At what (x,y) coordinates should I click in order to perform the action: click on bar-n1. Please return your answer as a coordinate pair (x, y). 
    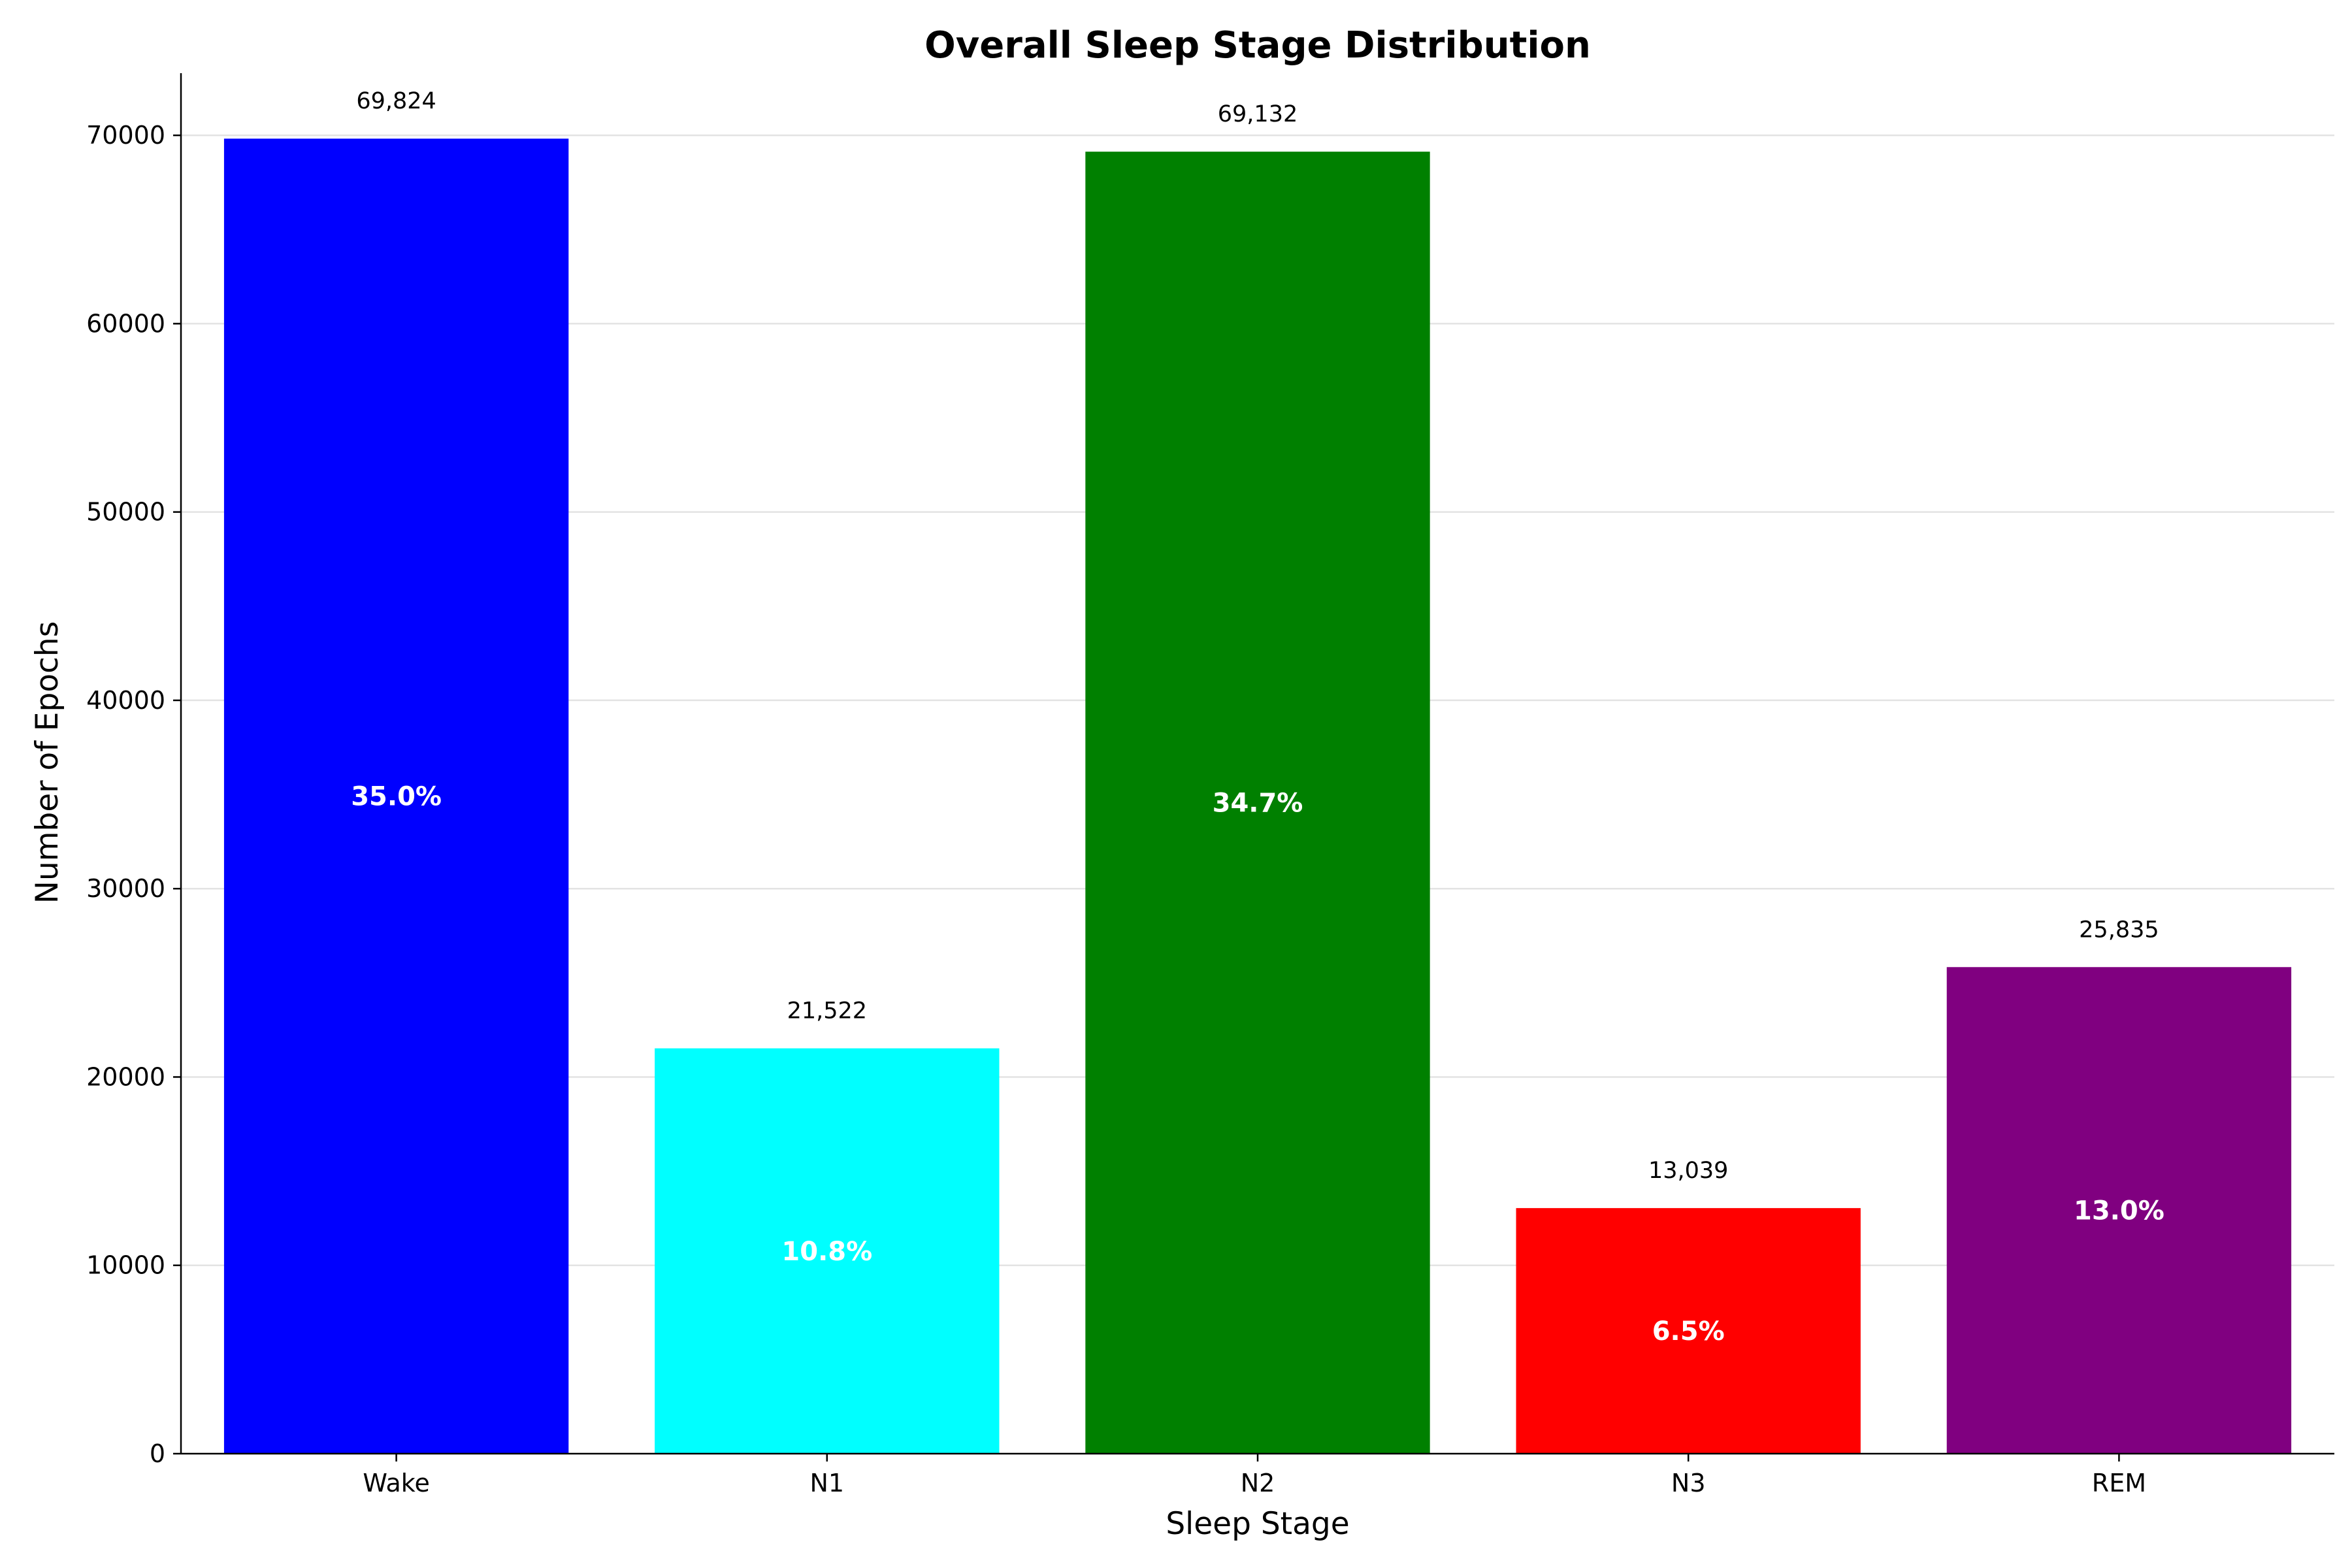
    Looking at the image, I should click on (827, 1251).